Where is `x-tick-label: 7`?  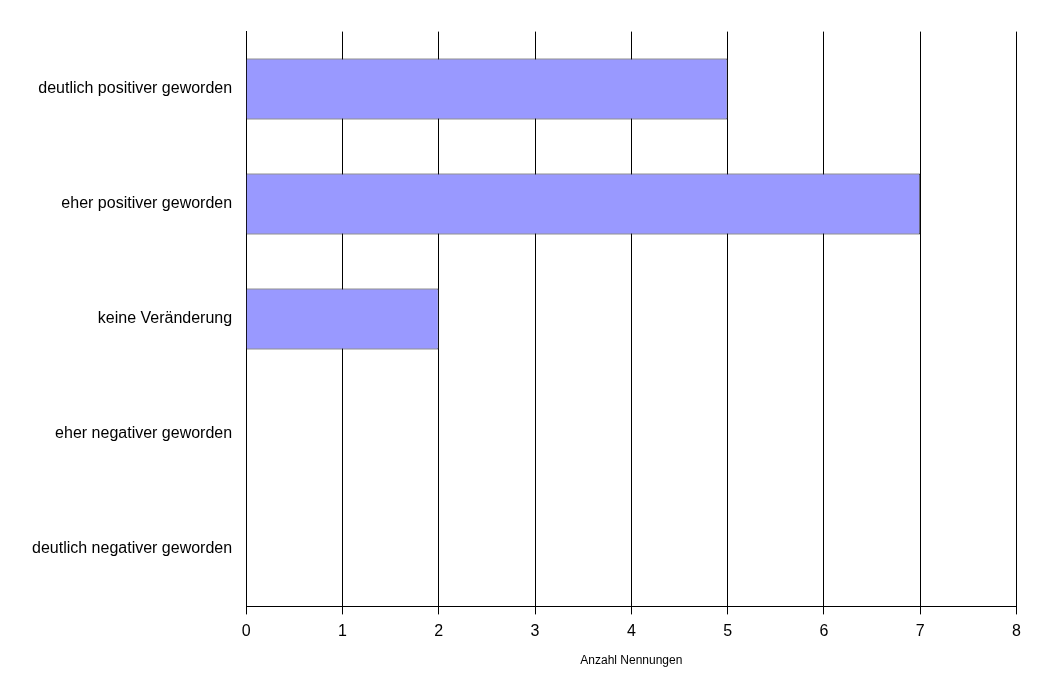
x-tick-label: 7 is located at coordinates (920, 631).